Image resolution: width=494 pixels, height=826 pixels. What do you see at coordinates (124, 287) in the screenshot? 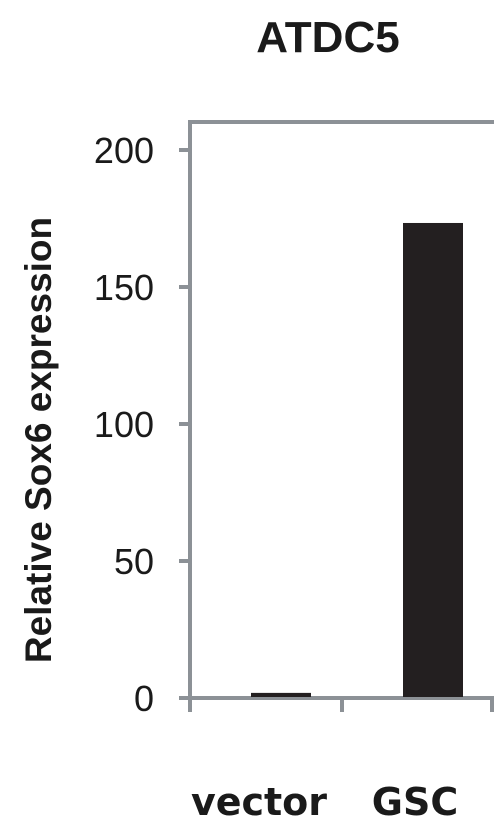
I see `y-tick-label: 150` at bounding box center [124, 287].